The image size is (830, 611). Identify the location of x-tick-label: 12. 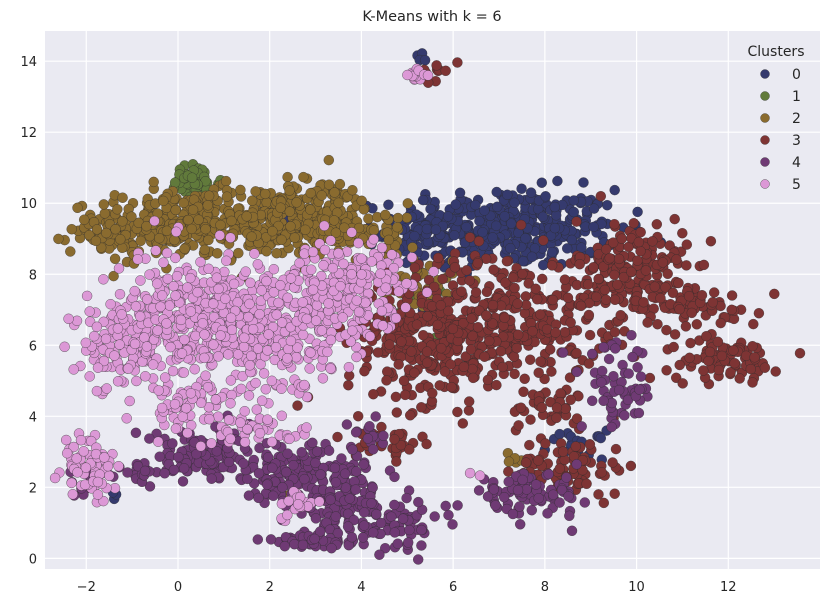
(728, 587).